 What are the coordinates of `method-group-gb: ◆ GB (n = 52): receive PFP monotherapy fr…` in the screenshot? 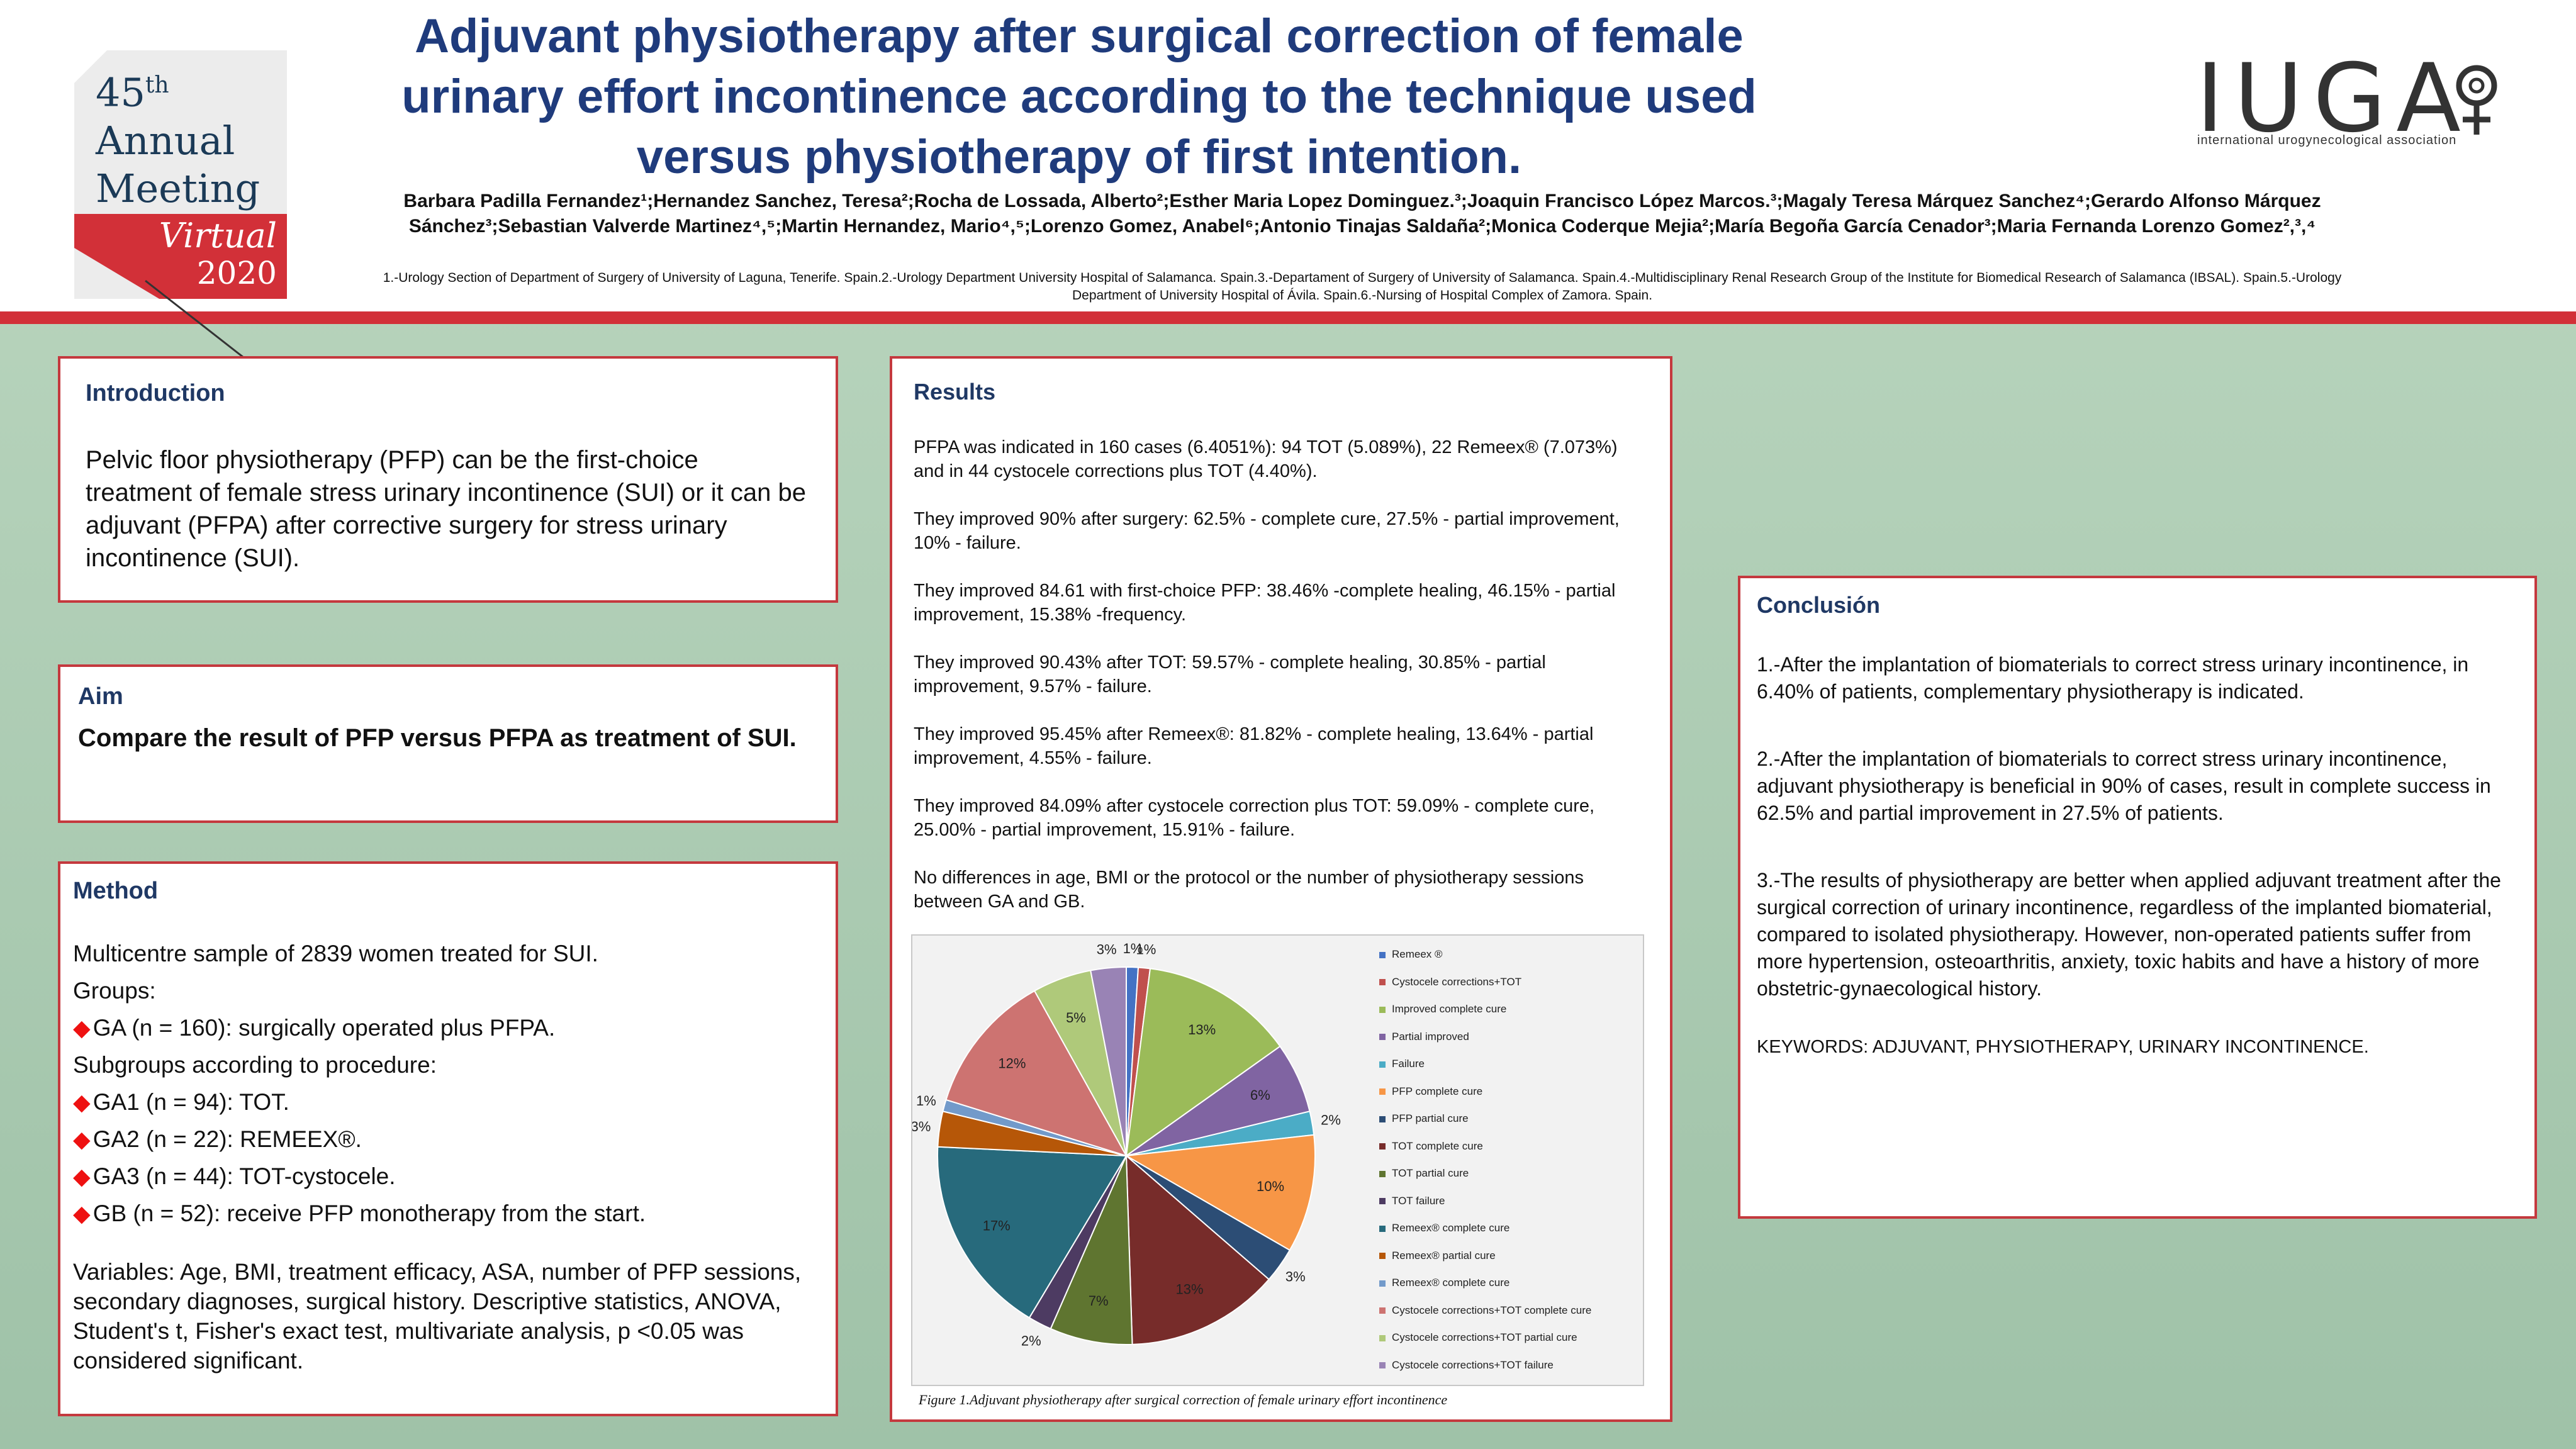 It's located at (448, 1213).